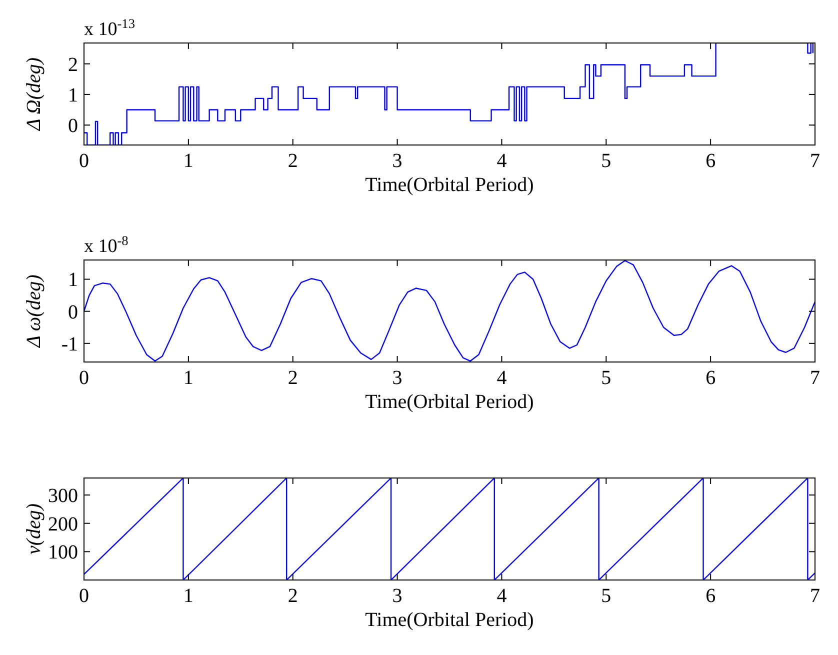 The width and height of the screenshot is (838, 655). Describe the element at coordinates (63, 524) in the screenshot. I see `y-tick-label: 200` at that location.